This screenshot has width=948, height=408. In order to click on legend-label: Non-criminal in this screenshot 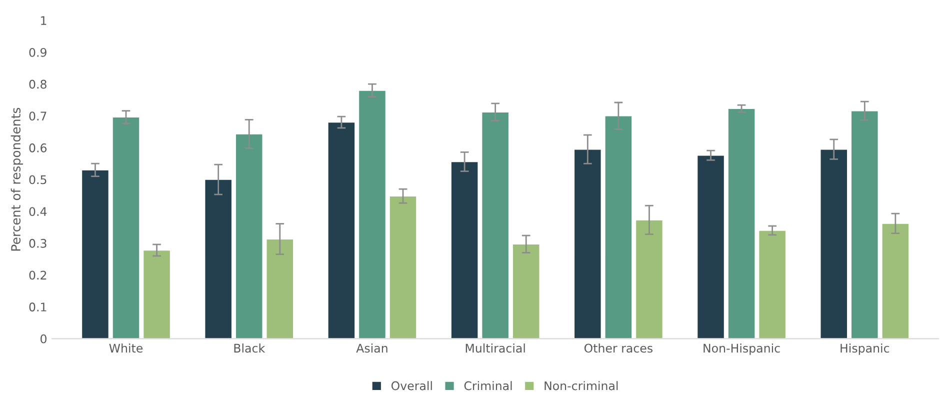, I will do `click(581, 385)`.